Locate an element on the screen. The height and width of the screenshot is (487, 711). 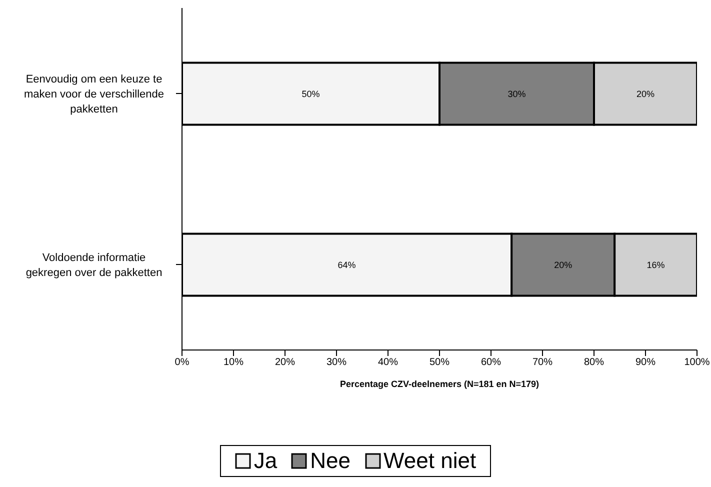
legend-label: Ja is located at coordinates (266, 461).